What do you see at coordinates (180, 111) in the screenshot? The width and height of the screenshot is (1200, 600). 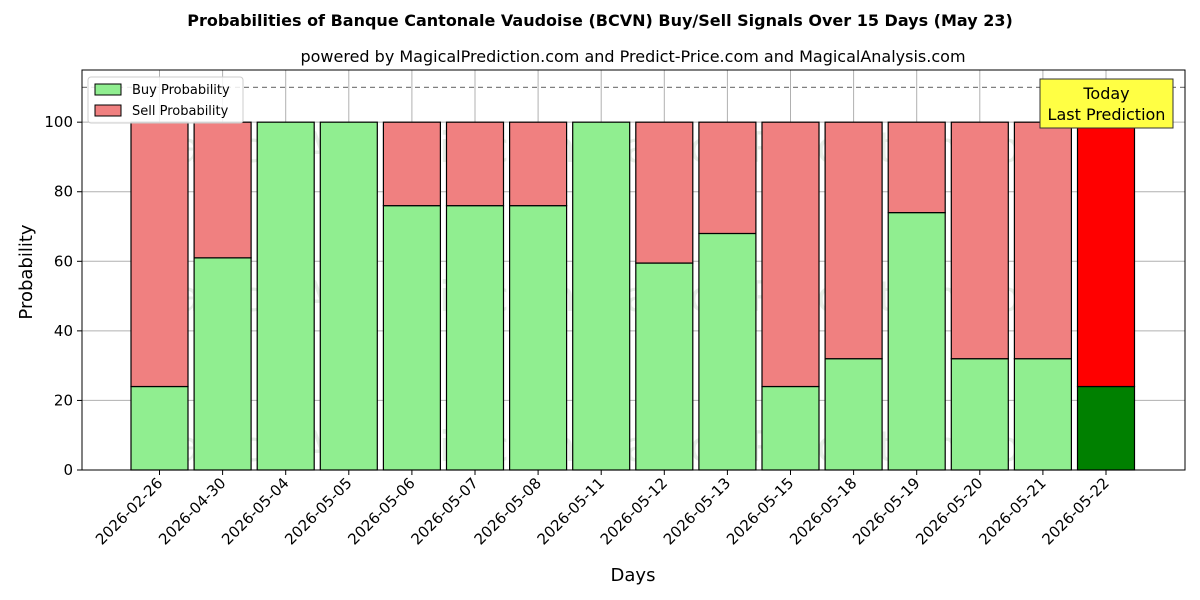 I see `legend-label: Sell Probability` at bounding box center [180, 111].